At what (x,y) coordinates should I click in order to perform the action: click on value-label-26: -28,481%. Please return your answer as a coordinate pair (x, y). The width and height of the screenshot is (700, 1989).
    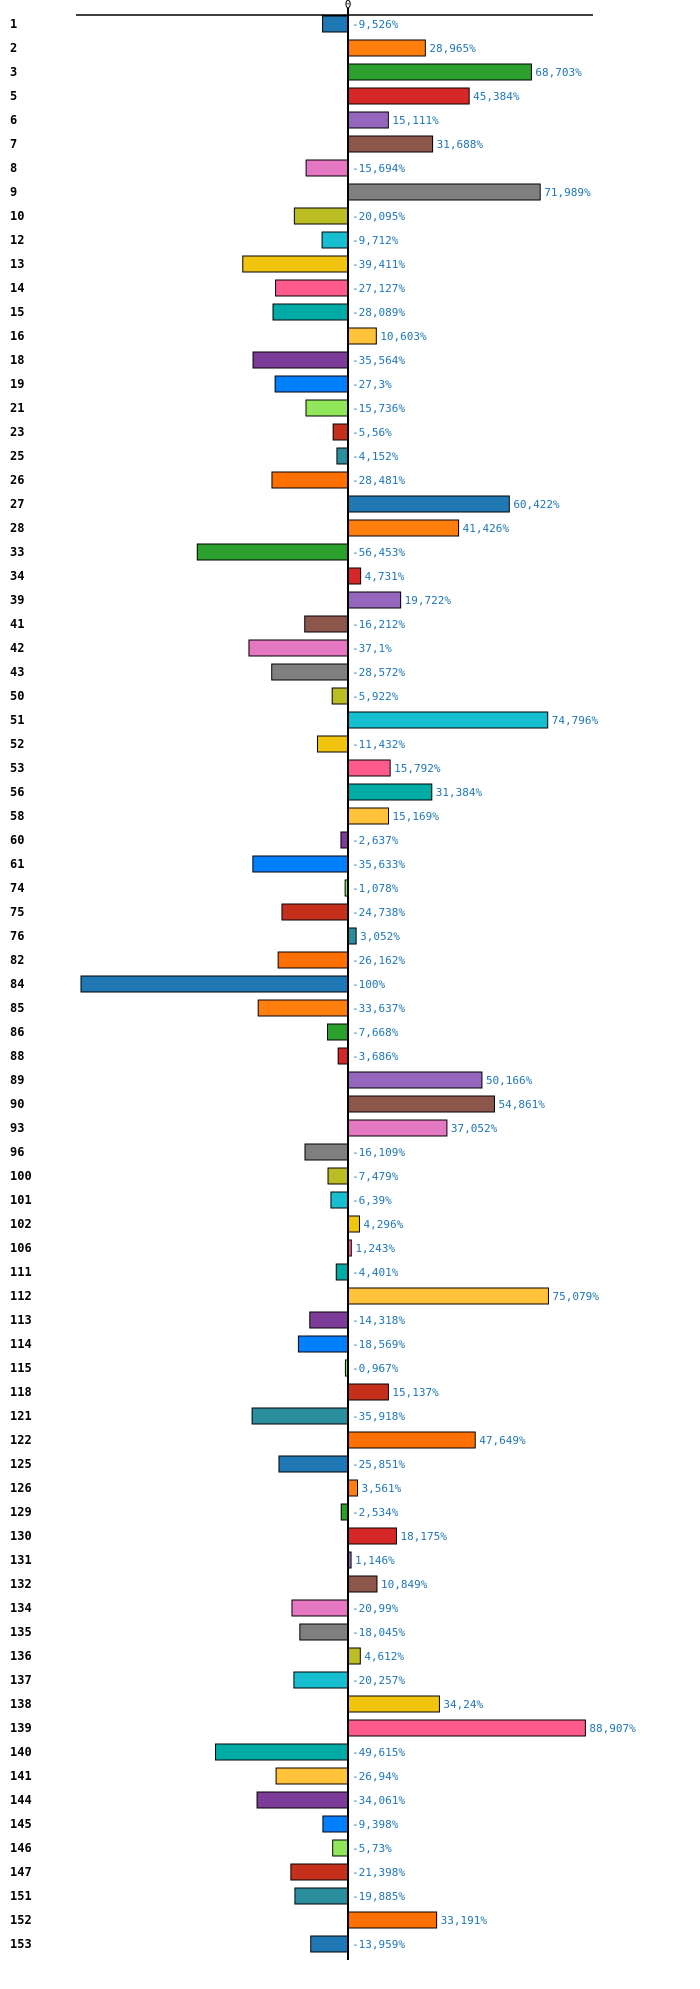
    Looking at the image, I should click on (378, 480).